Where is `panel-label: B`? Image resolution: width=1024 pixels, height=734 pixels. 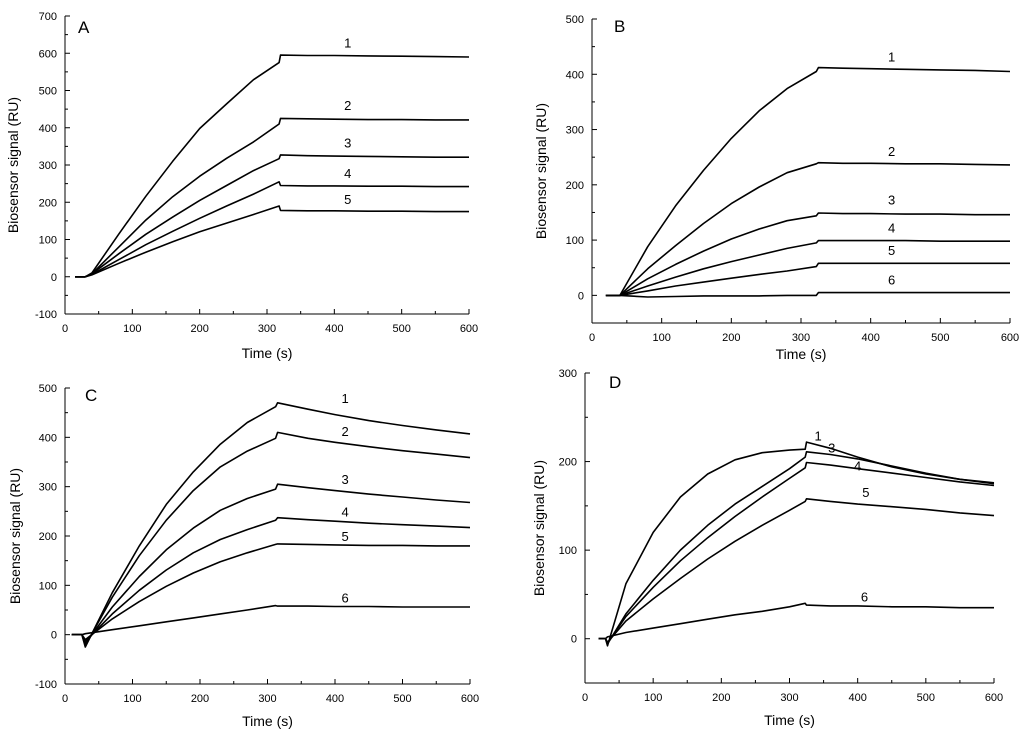
panel-label: B is located at coordinates (619, 26).